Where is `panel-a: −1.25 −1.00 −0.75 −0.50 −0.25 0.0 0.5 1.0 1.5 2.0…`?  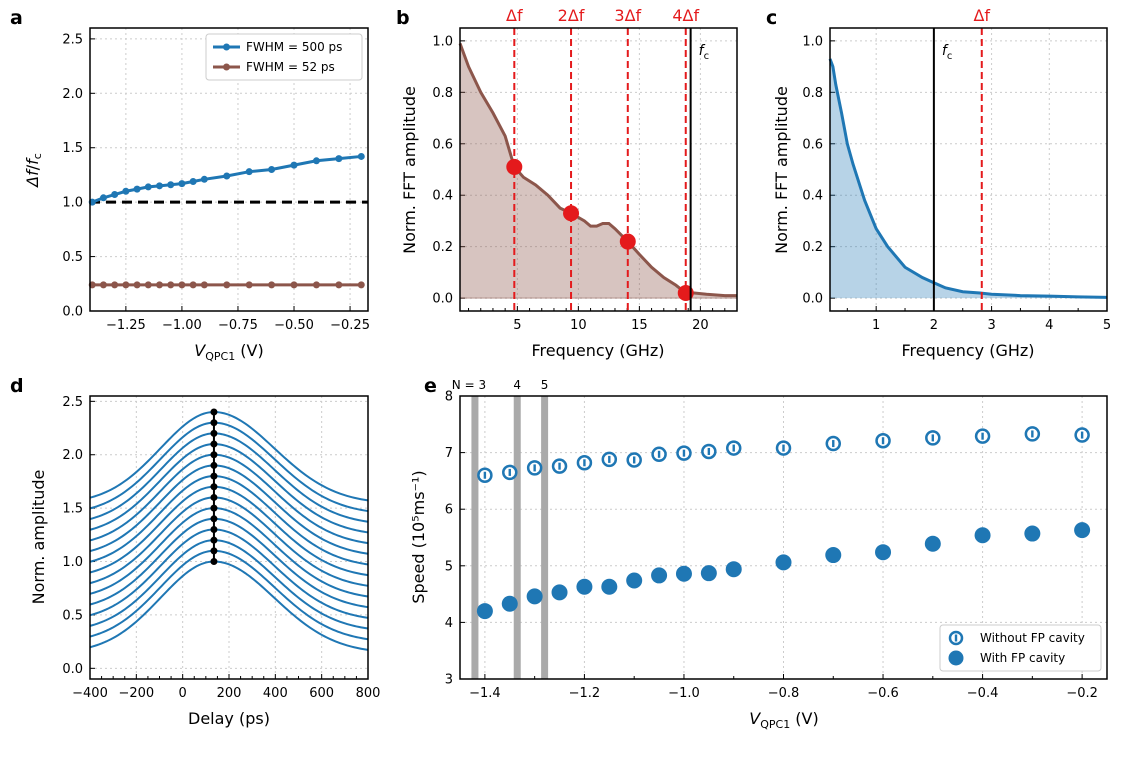 panel-a: −1.25 −1.00 −0.75 −0.50 −0.25 0.0 0.5 1.0 1.5 2.0… is located at coordinates (196, 195).